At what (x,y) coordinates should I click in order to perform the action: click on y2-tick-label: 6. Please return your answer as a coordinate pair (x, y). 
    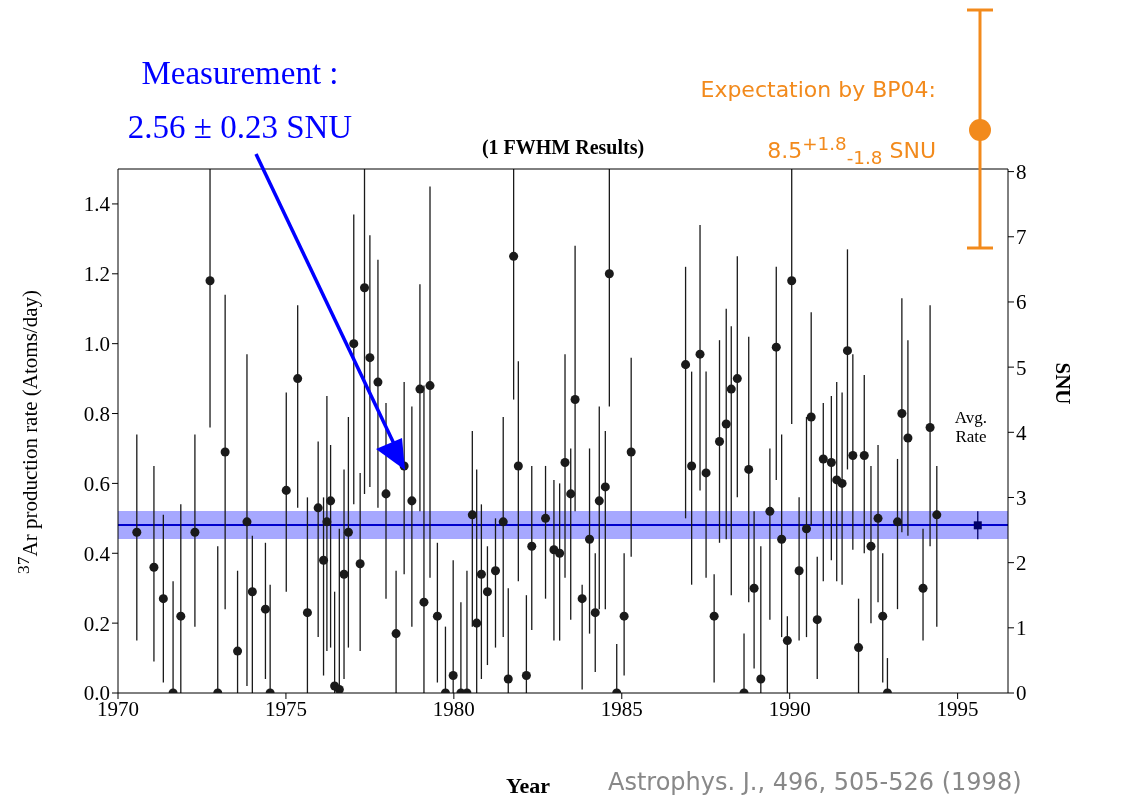
    Looking at the image, I should click on (1021, 302).